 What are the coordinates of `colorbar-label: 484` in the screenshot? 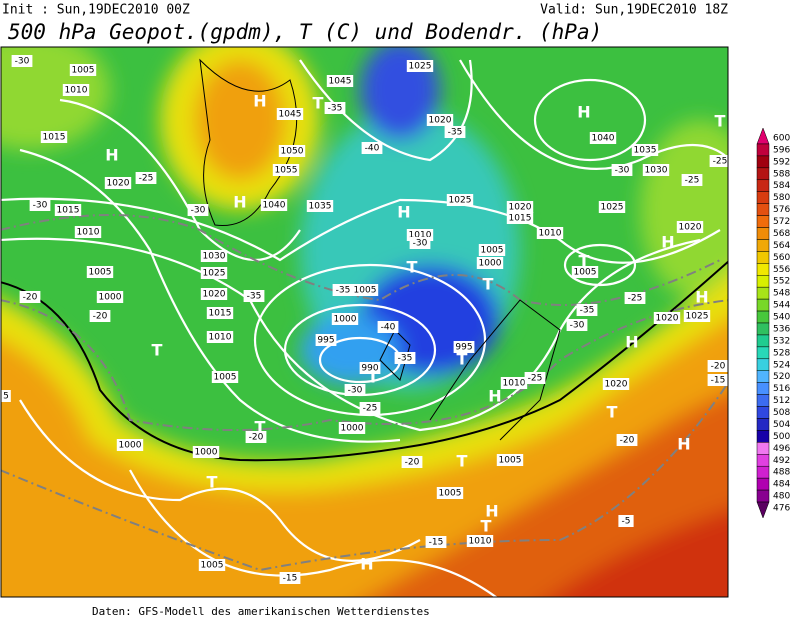 It's located at (781, 485).